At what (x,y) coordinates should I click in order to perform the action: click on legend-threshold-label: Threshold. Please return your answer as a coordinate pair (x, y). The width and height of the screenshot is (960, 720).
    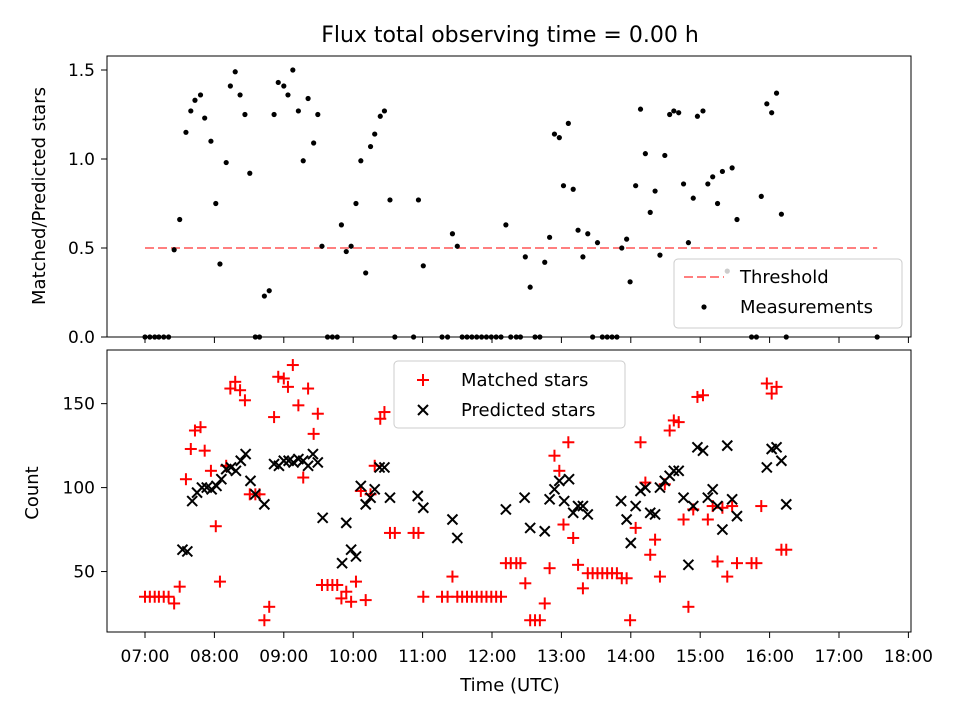
    Looking at the image, I should click on (784, 277).